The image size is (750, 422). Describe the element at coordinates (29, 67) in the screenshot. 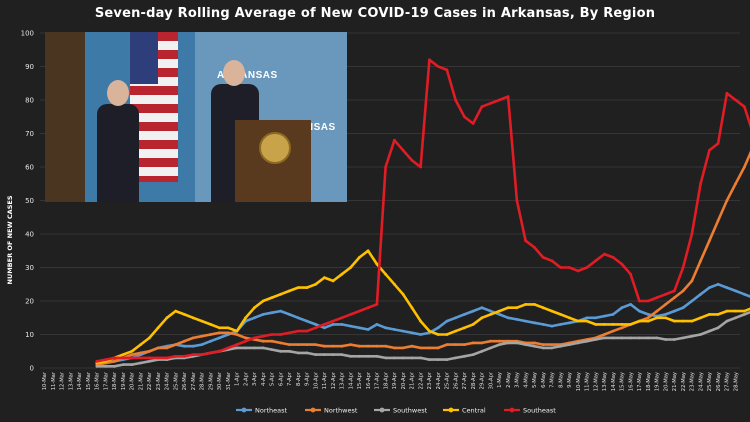

I see `y-tick-label: 90` at that location.